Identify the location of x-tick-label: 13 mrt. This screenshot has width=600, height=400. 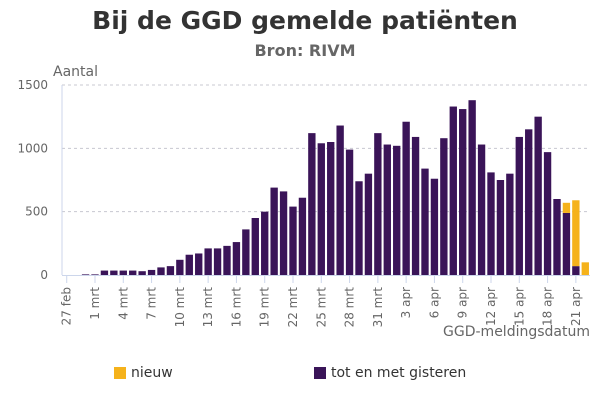
(208, 307).